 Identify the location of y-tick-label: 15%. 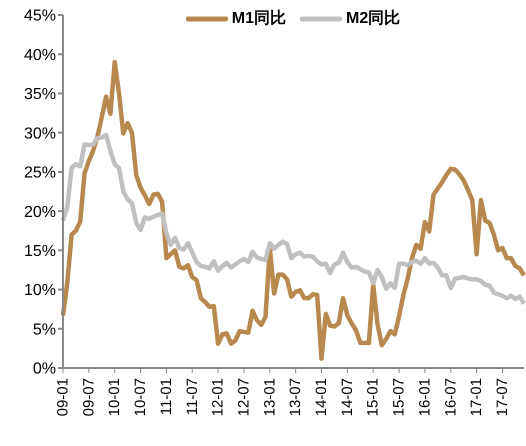
(40, 251).